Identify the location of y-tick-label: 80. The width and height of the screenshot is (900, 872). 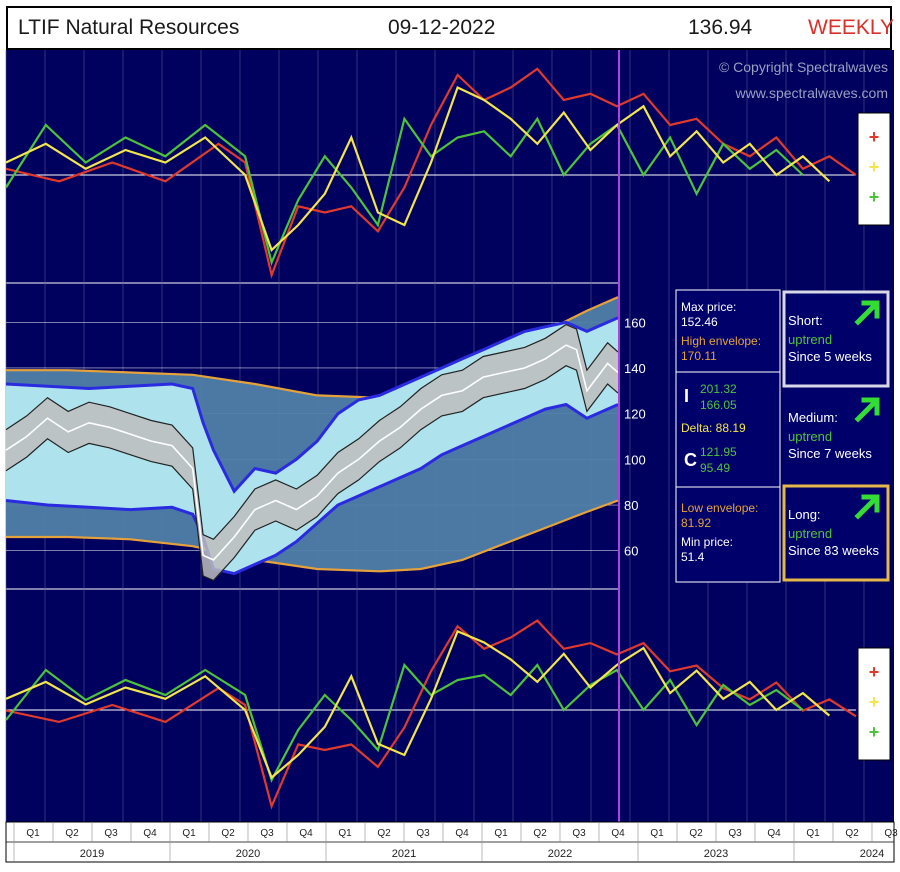
(631, 505).